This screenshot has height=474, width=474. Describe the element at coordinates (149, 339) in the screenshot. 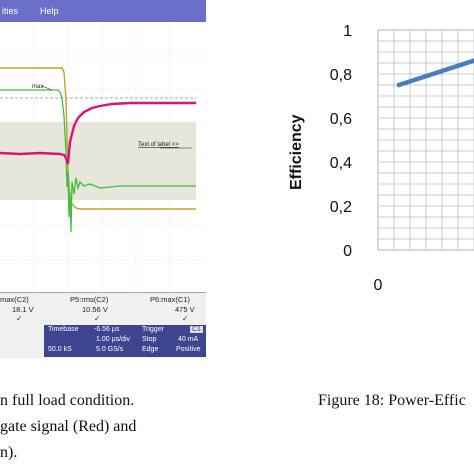

I see `trigger-mode: Stop` at that location.